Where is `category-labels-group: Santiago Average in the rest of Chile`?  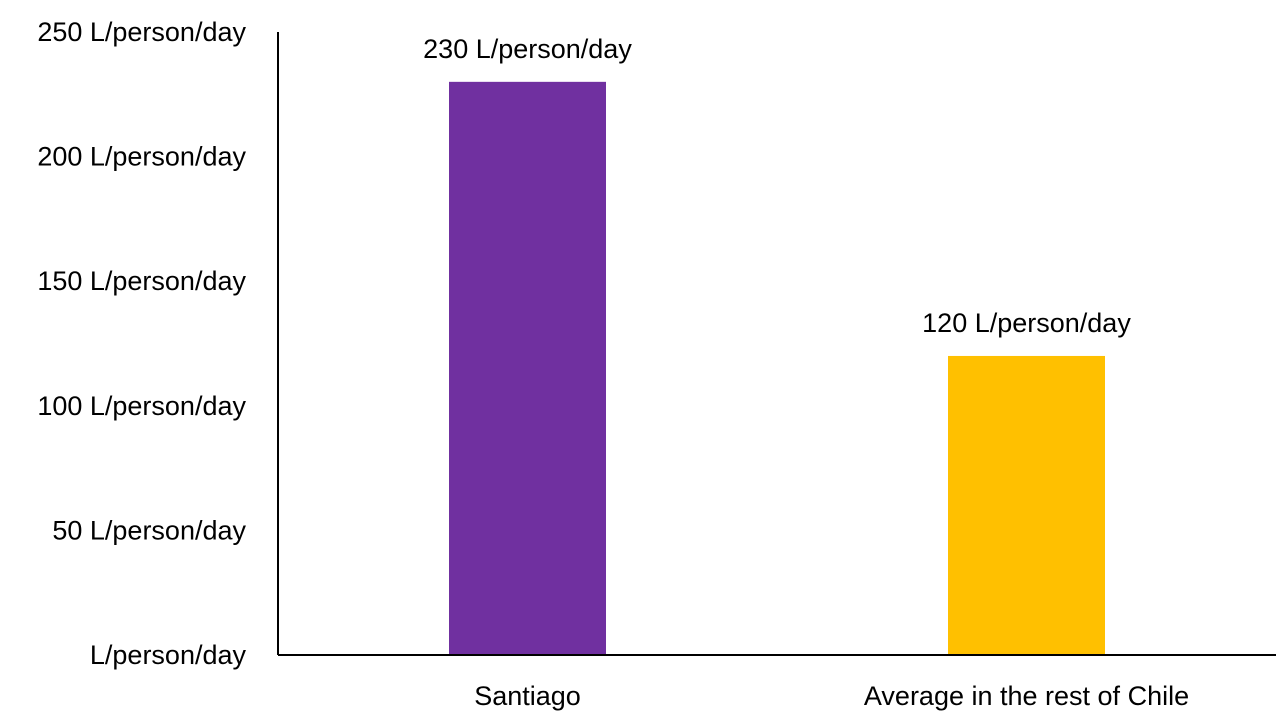 category-labels-group: Santiago Average in the rest of Chile is located at coordinates (831, 696).